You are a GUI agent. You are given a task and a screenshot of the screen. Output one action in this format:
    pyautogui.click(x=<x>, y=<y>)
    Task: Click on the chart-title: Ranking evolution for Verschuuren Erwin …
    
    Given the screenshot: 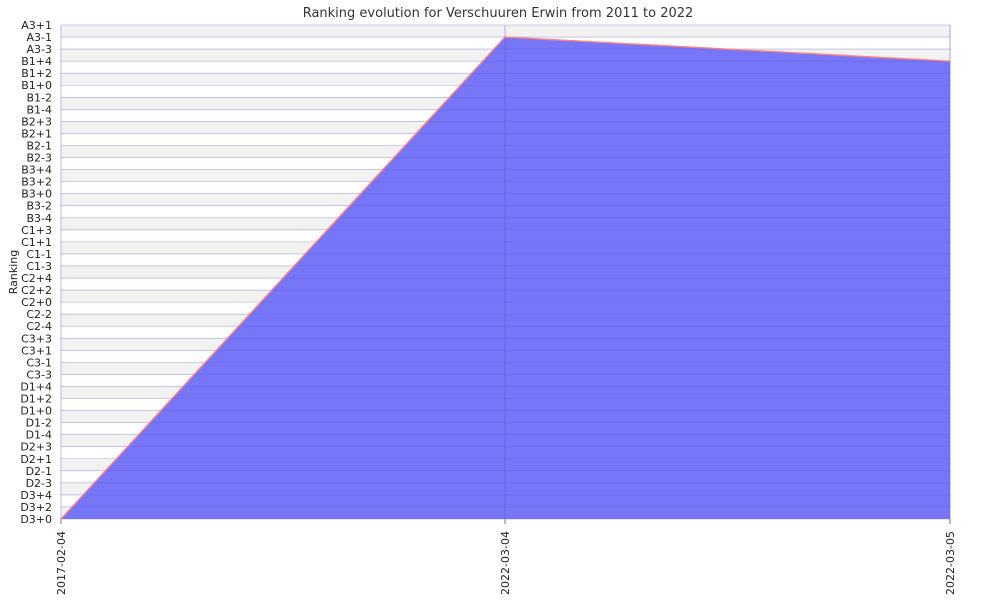 What is the action you would take?
    pyautogui.click(x=498, y=13)
    